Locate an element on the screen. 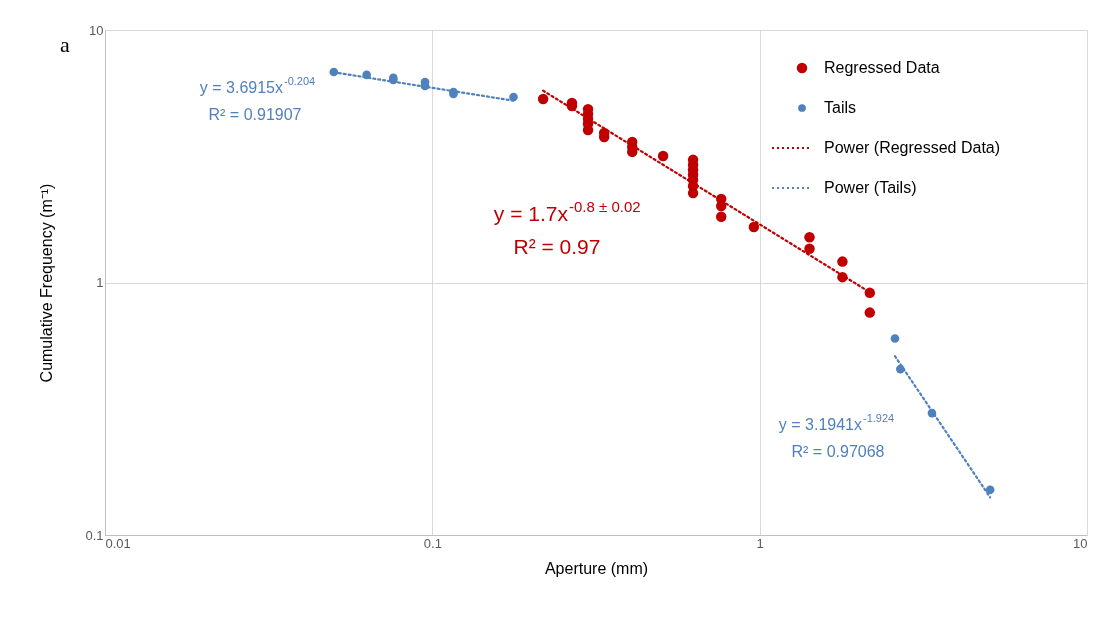  legend-label: Tails is located at coordinates (840, 107).